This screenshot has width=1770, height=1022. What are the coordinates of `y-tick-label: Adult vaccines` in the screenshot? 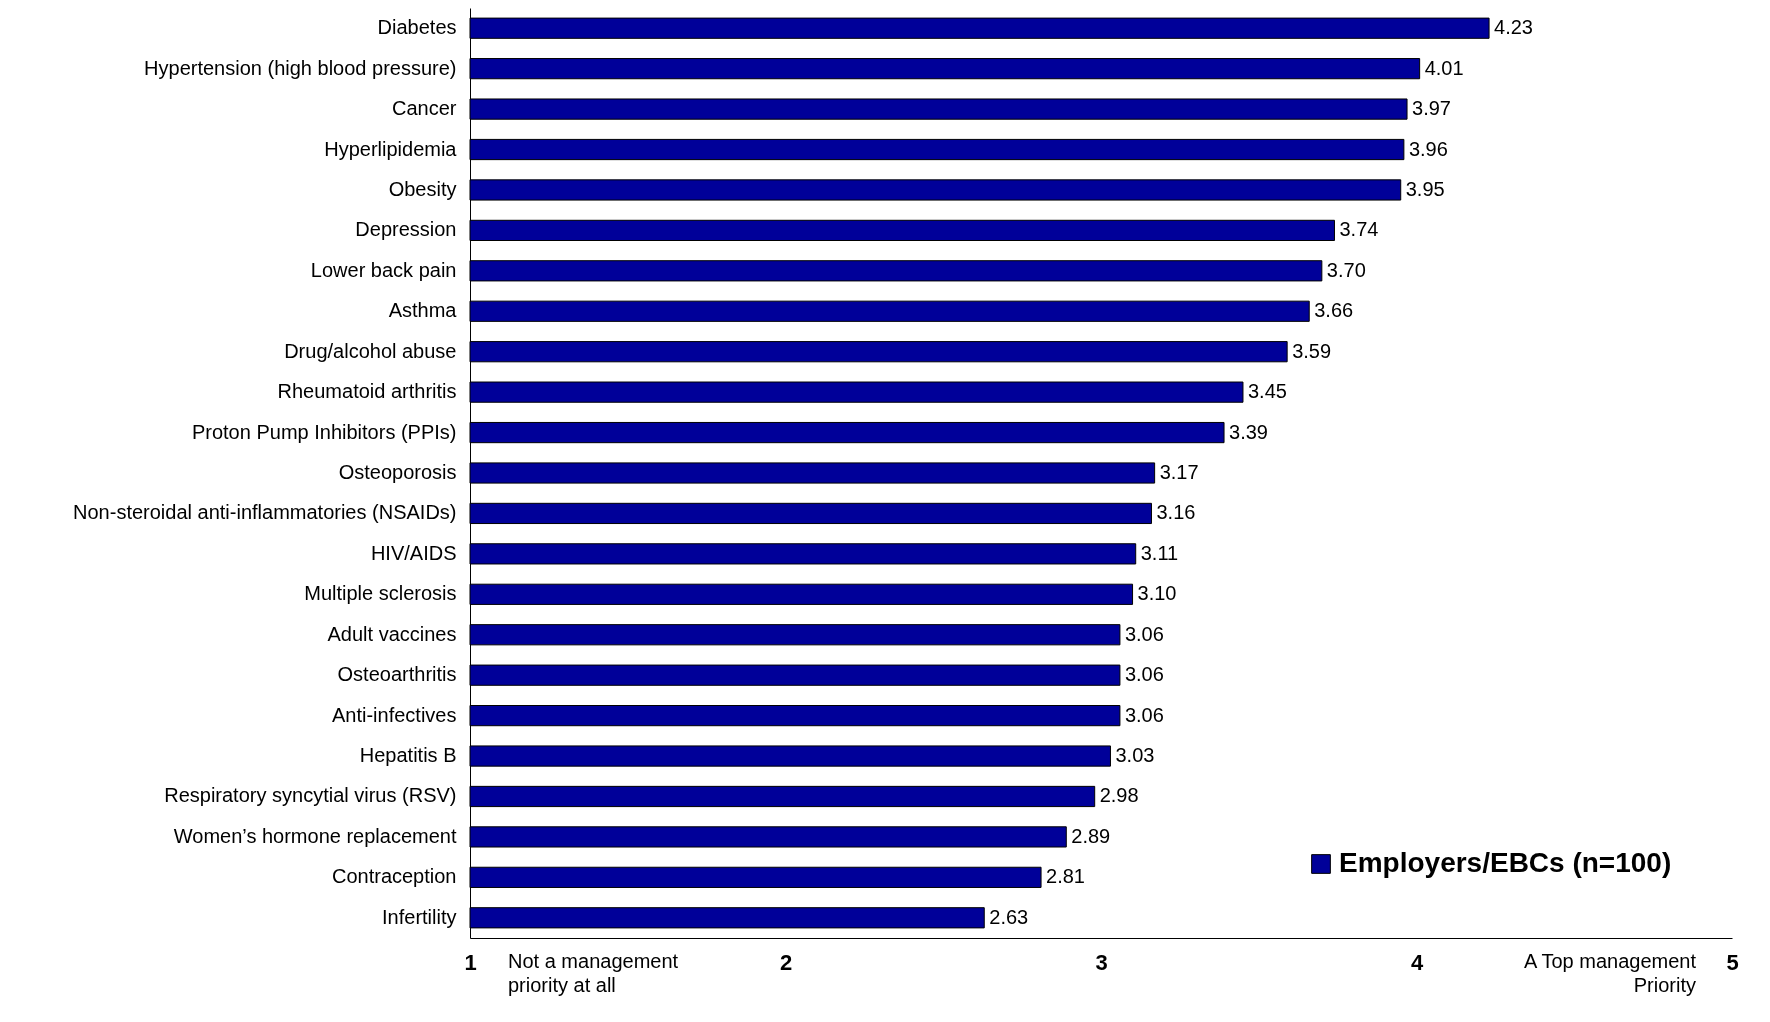 It's located at (392, 633).